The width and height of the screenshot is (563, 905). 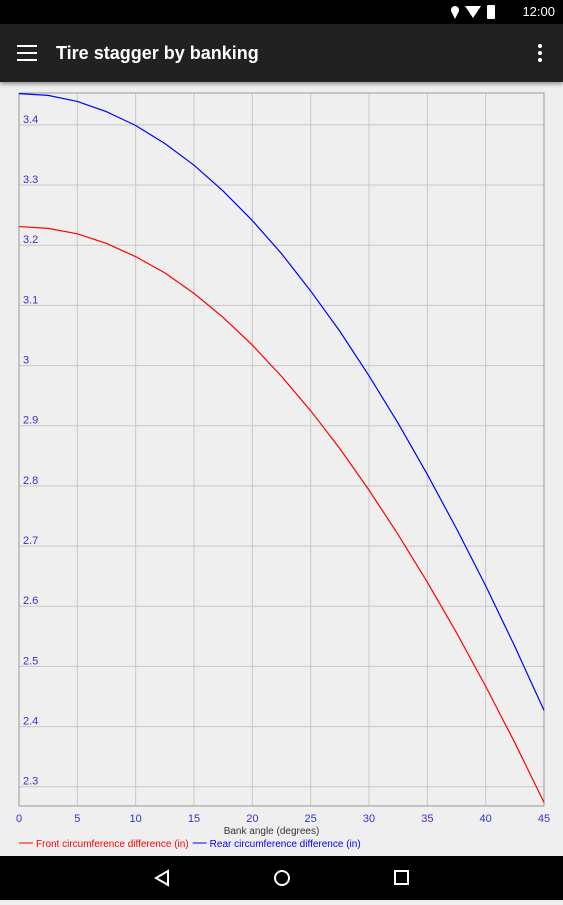 I want to click on y-tick-label: 2.5, so click(x=30, y=661).